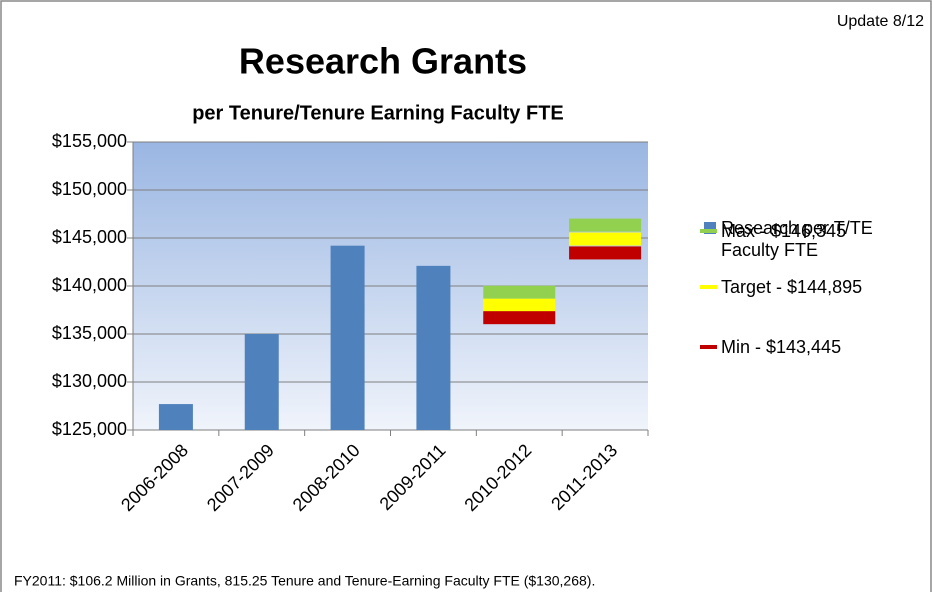 The width and height of the screenshot is (932, 592). Describe the element at coordinates (89, 381) in the screenshot. I see `y-tick-label: $130,000` at that location.